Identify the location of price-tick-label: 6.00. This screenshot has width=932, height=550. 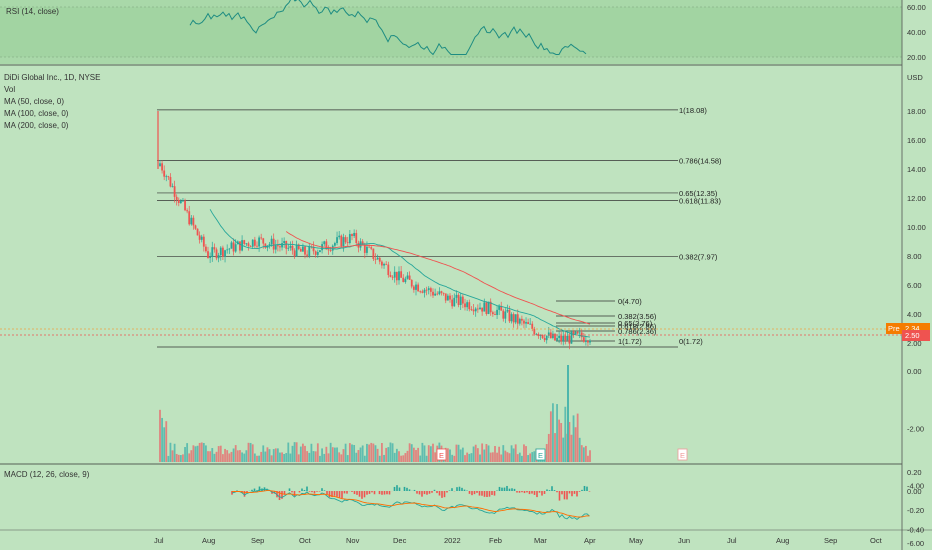
(914, 285).